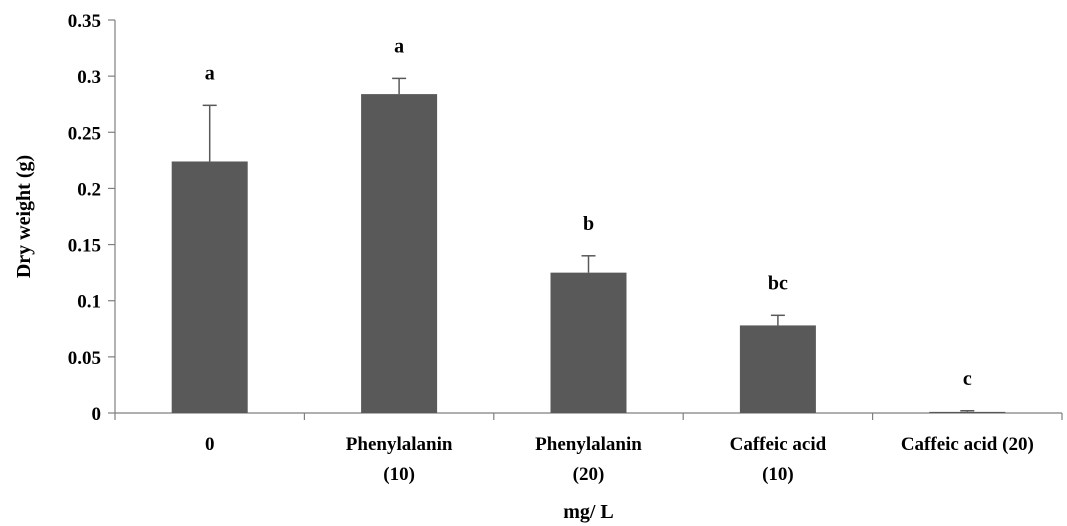 Image resolution: width=1067 pixels, height=526 pixels. Describe the element at coordinates (84, 218) in the screenshot. I see `y-tick-labels: 0 0.05 0.1 0.15 0.2 0.25 0.3 0.35` at that location.